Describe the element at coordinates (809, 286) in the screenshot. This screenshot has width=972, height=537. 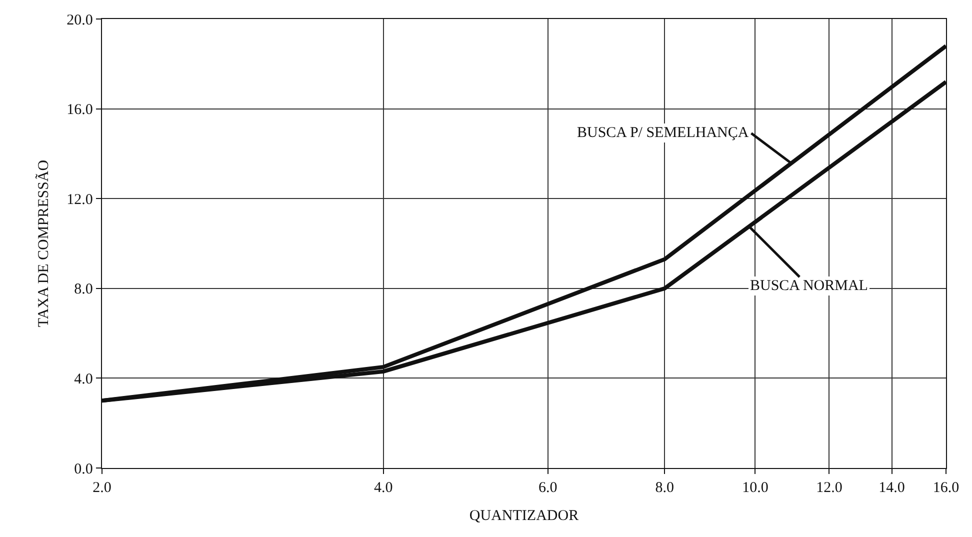
I see `text: BUSCA NORMAL` at that location.